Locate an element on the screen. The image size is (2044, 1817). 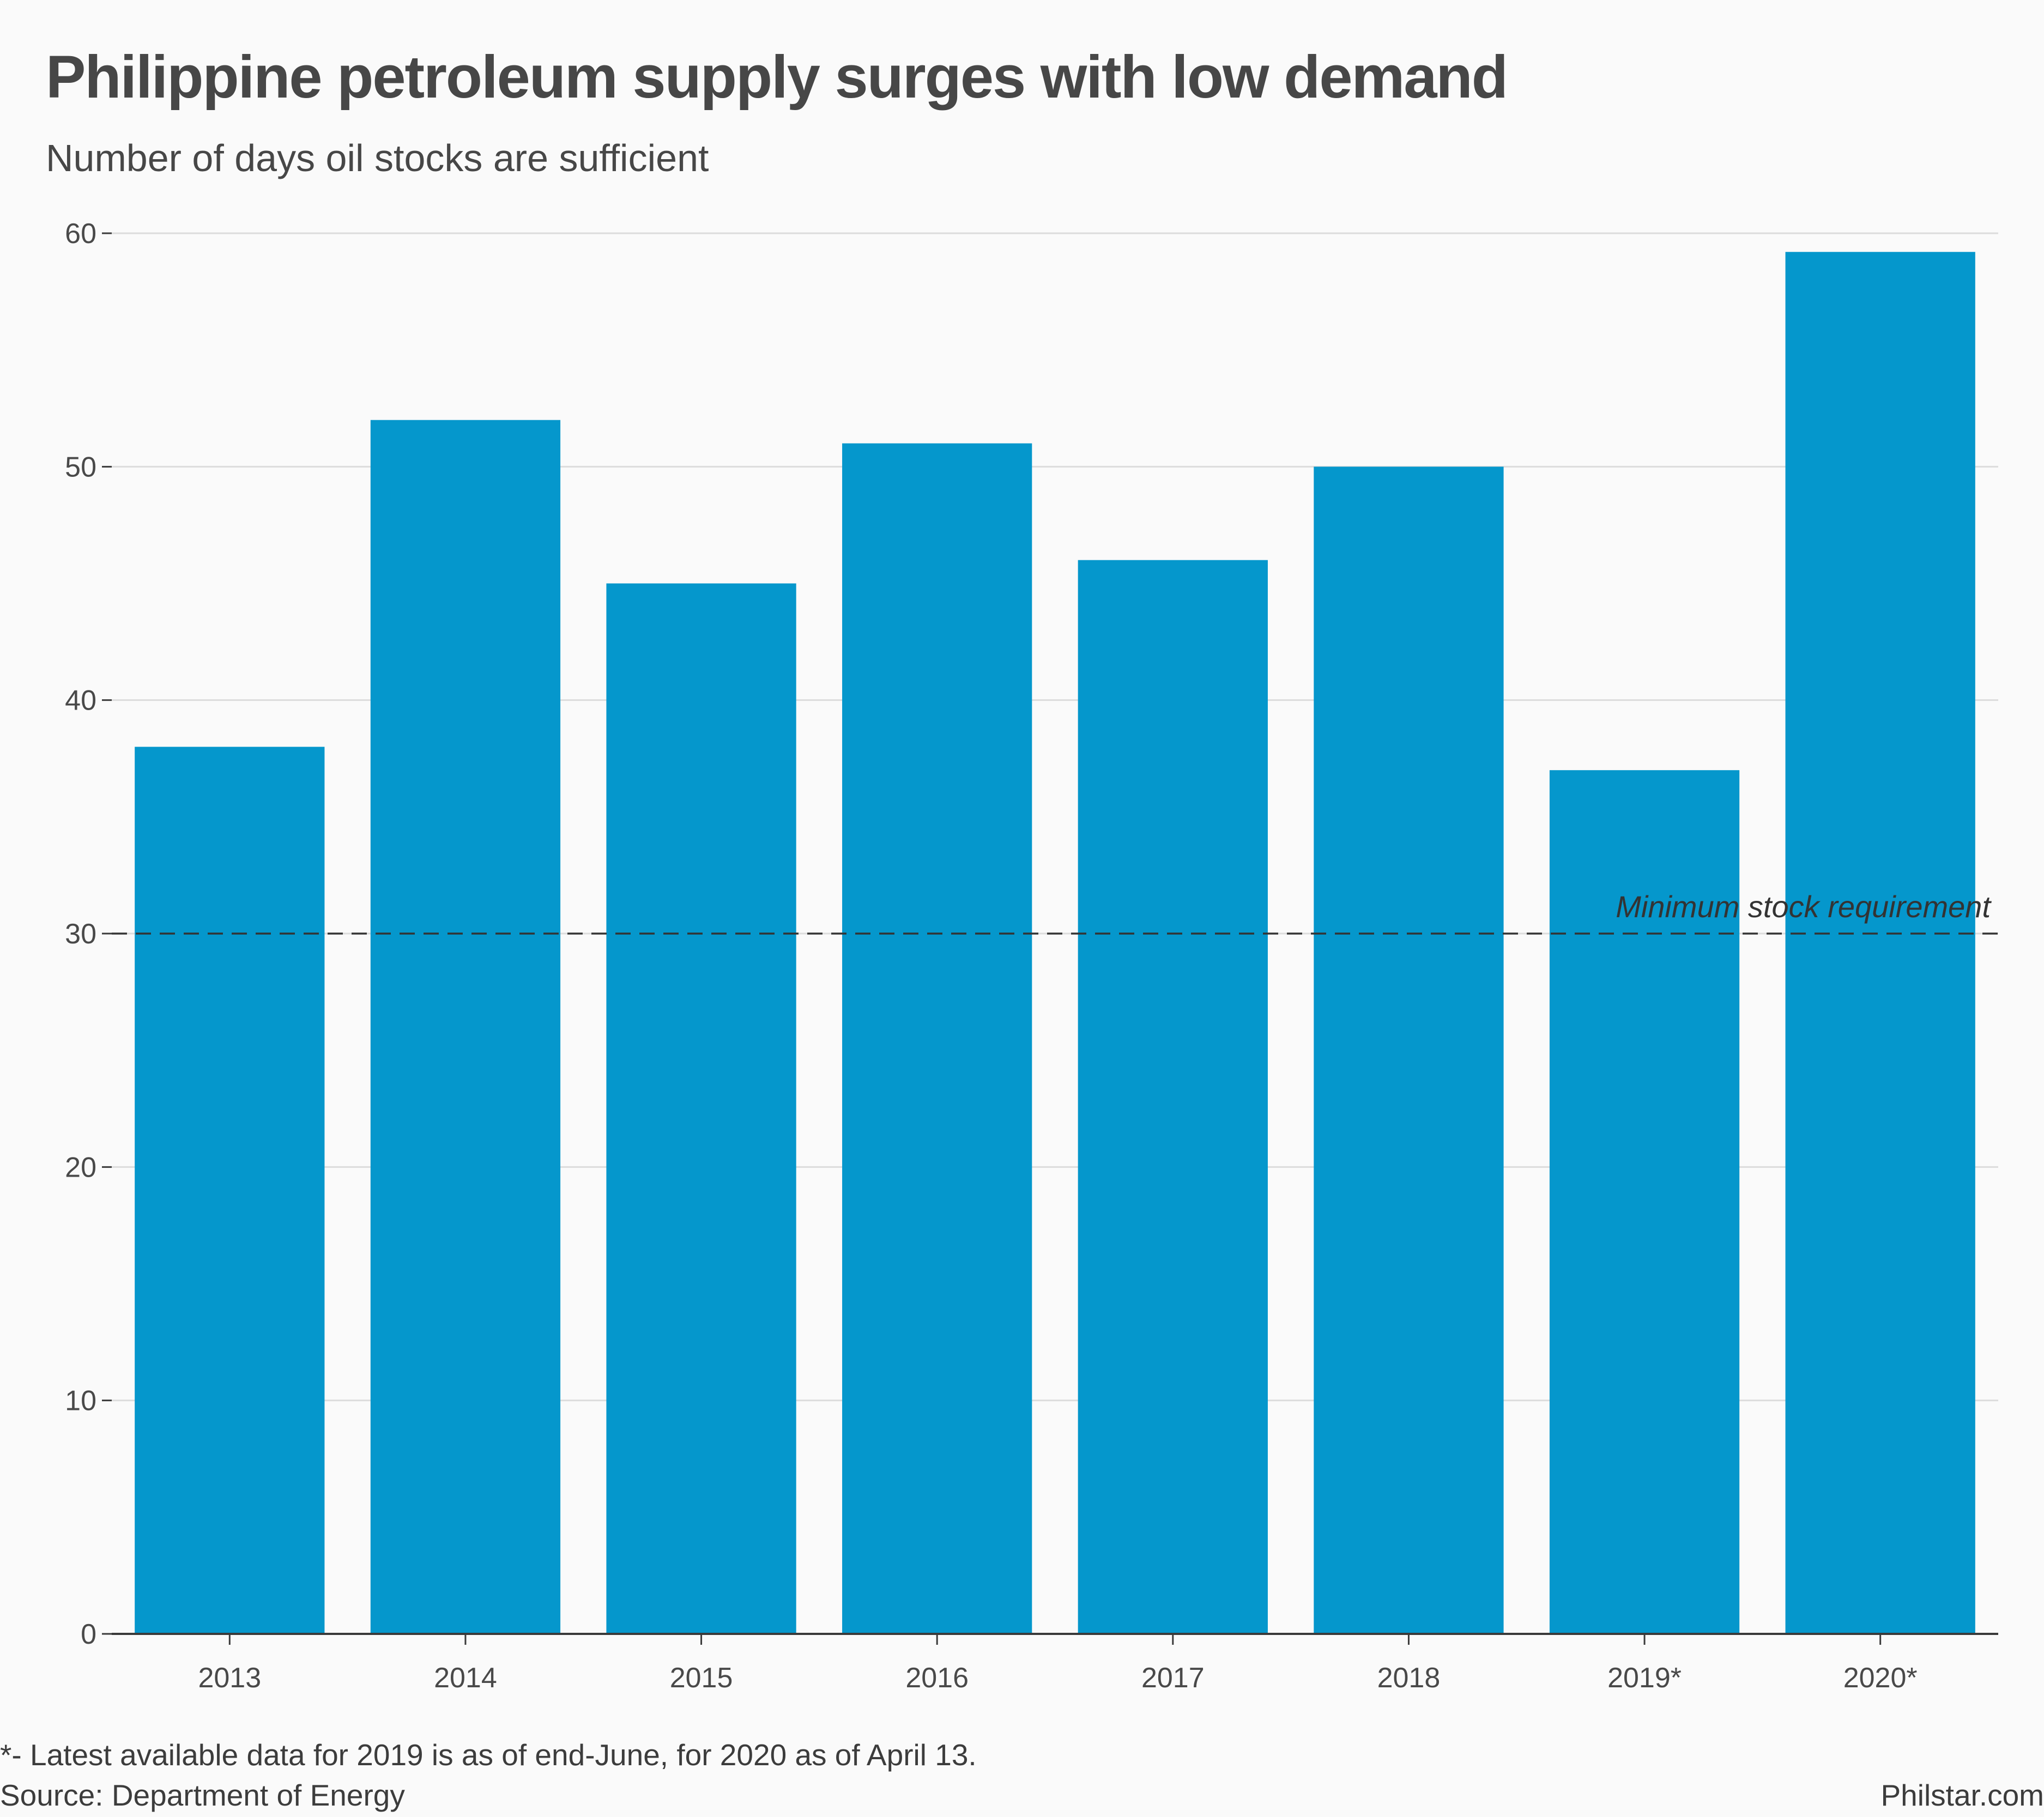
y-tick-label: 10 is located at coordinates (81, 1401).